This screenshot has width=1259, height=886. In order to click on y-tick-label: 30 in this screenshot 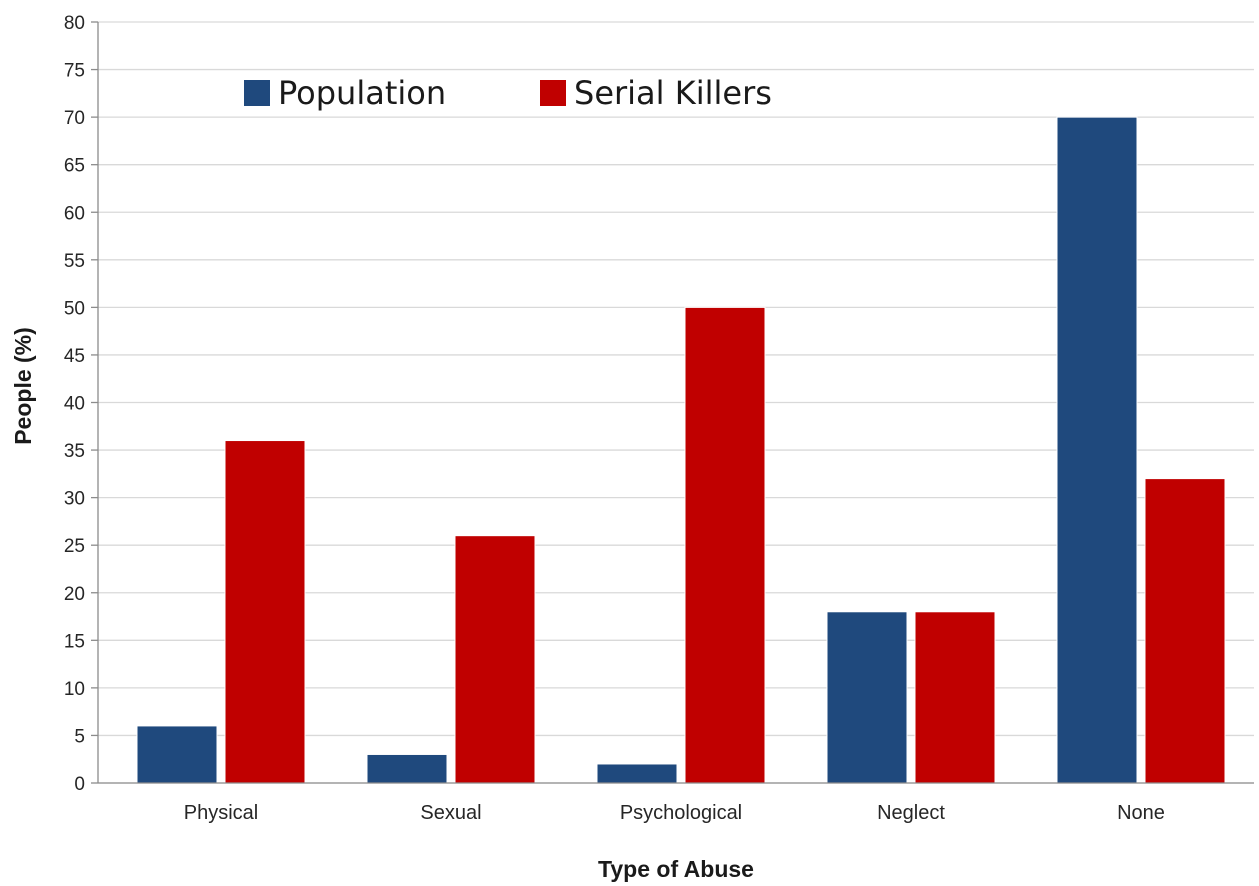, I will do `click(74, 499)`.